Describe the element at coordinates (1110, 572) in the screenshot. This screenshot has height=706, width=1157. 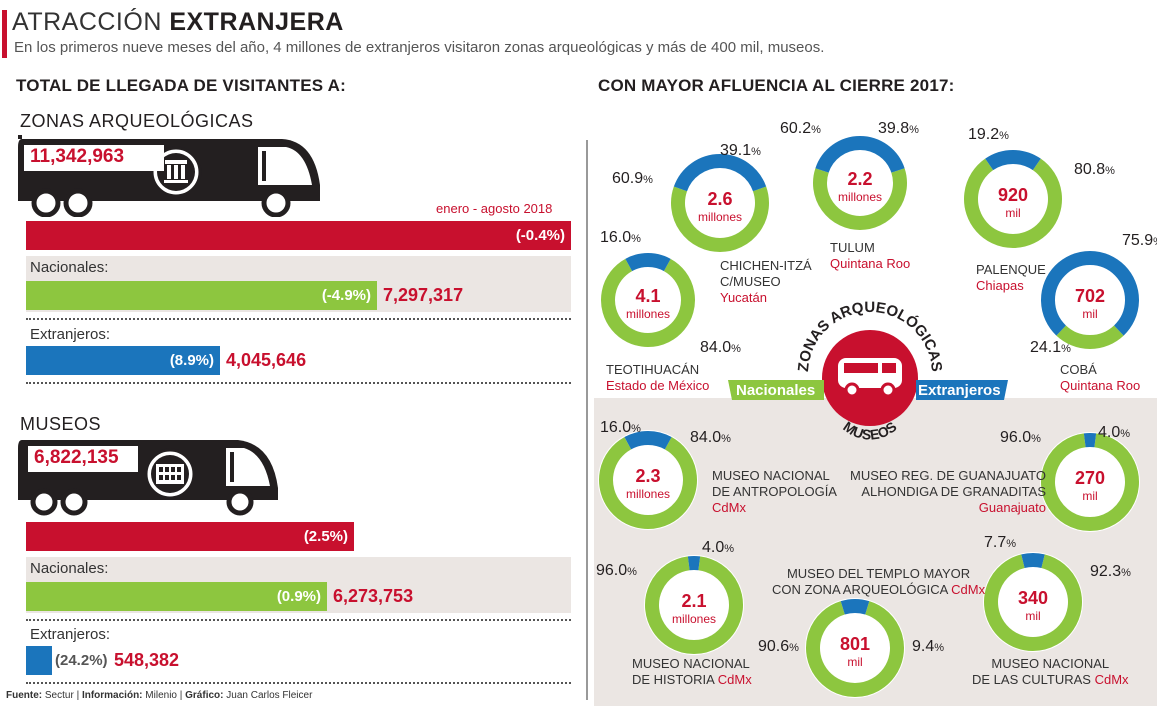
I see `donut-nac-pct-culturas: 92.3%` at that location.